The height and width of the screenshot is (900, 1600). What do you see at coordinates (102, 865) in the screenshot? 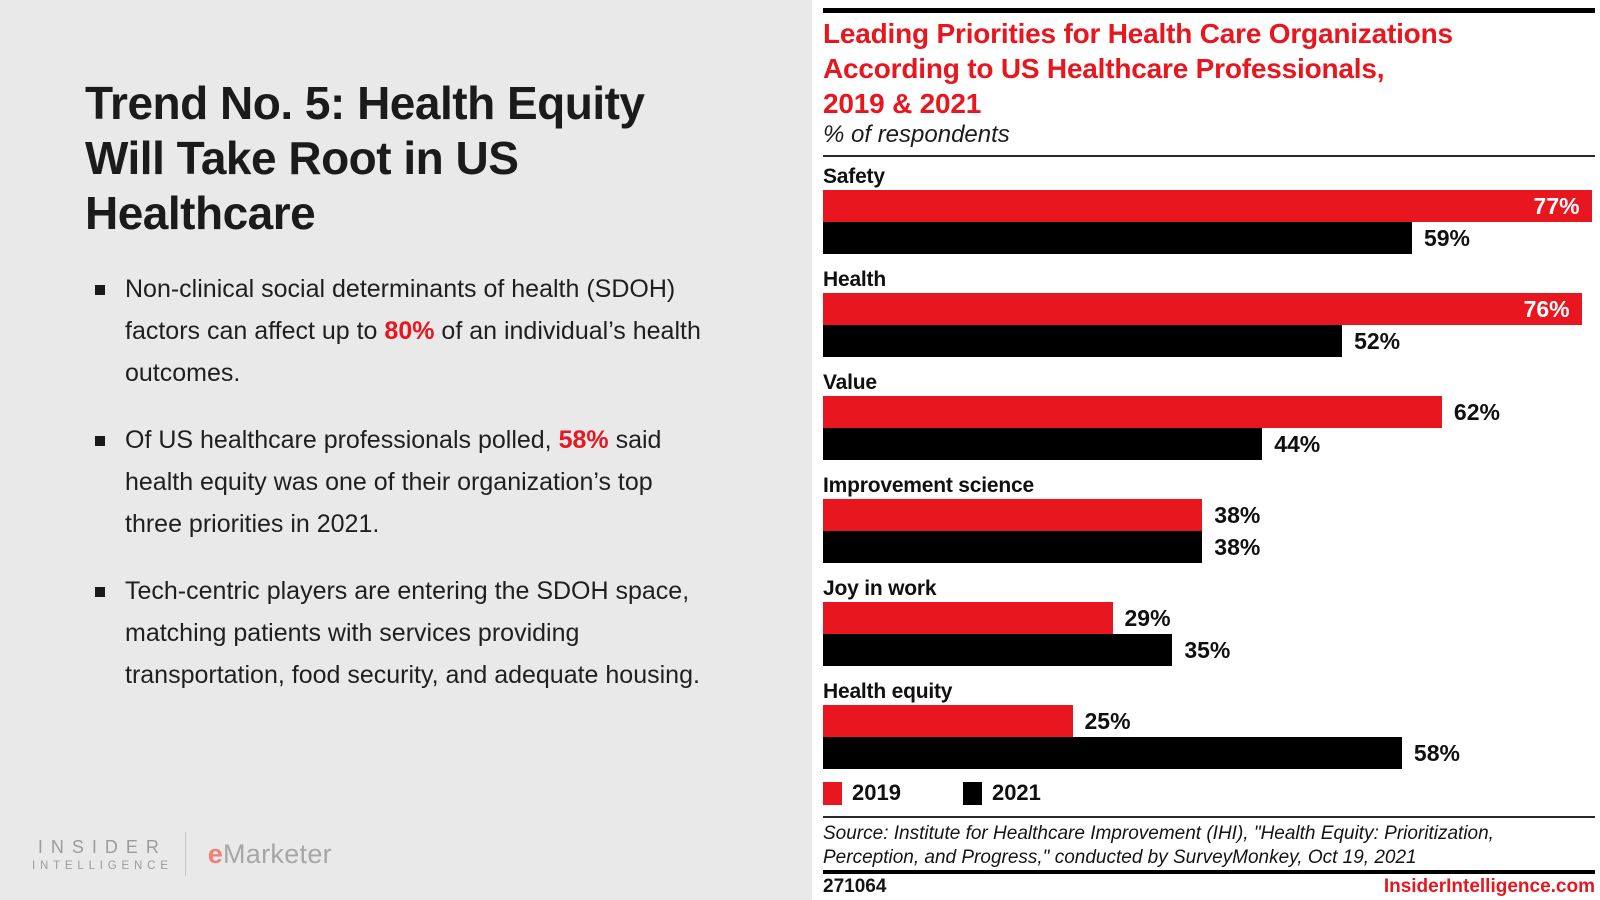
I see `intelligence-logo-text: INTELLIGENCE` at bounding box center [102, 865].